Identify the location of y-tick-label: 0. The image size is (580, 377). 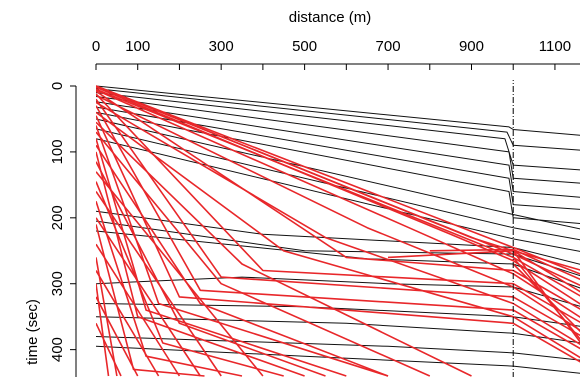
(57, 86).